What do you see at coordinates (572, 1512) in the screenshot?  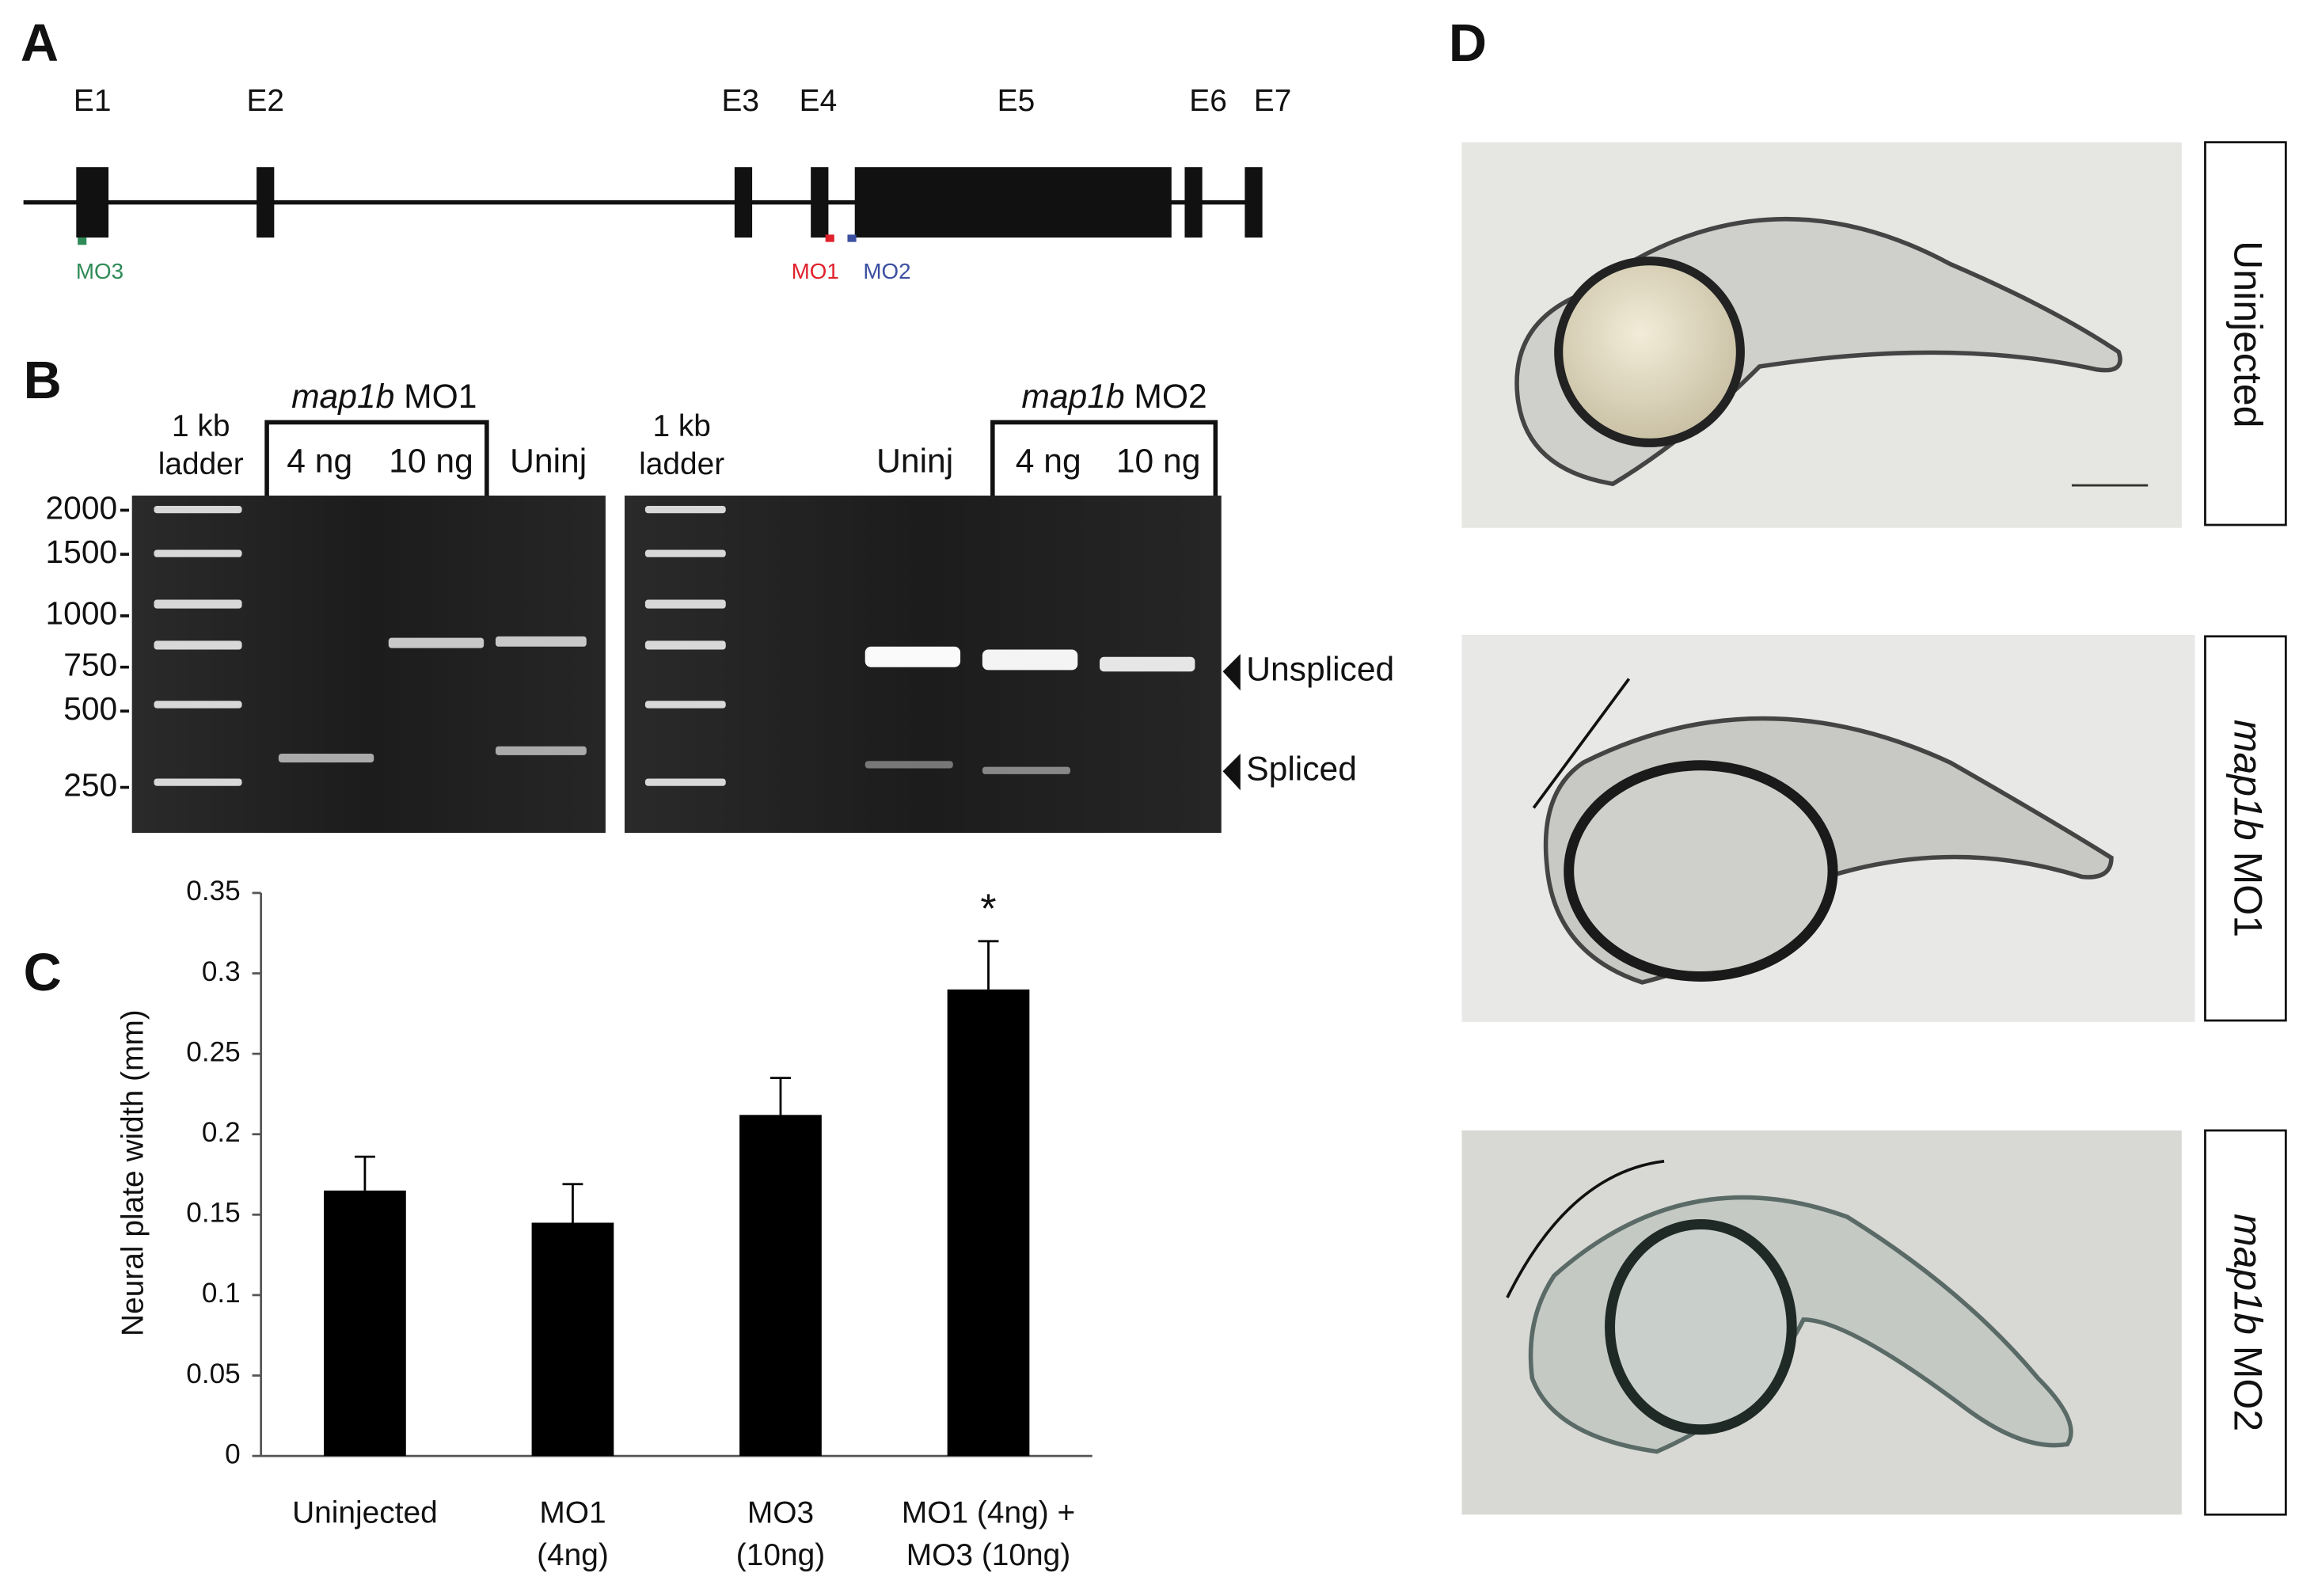 I see `x-tick-label: MO1` at bounding box center [572, 1512].